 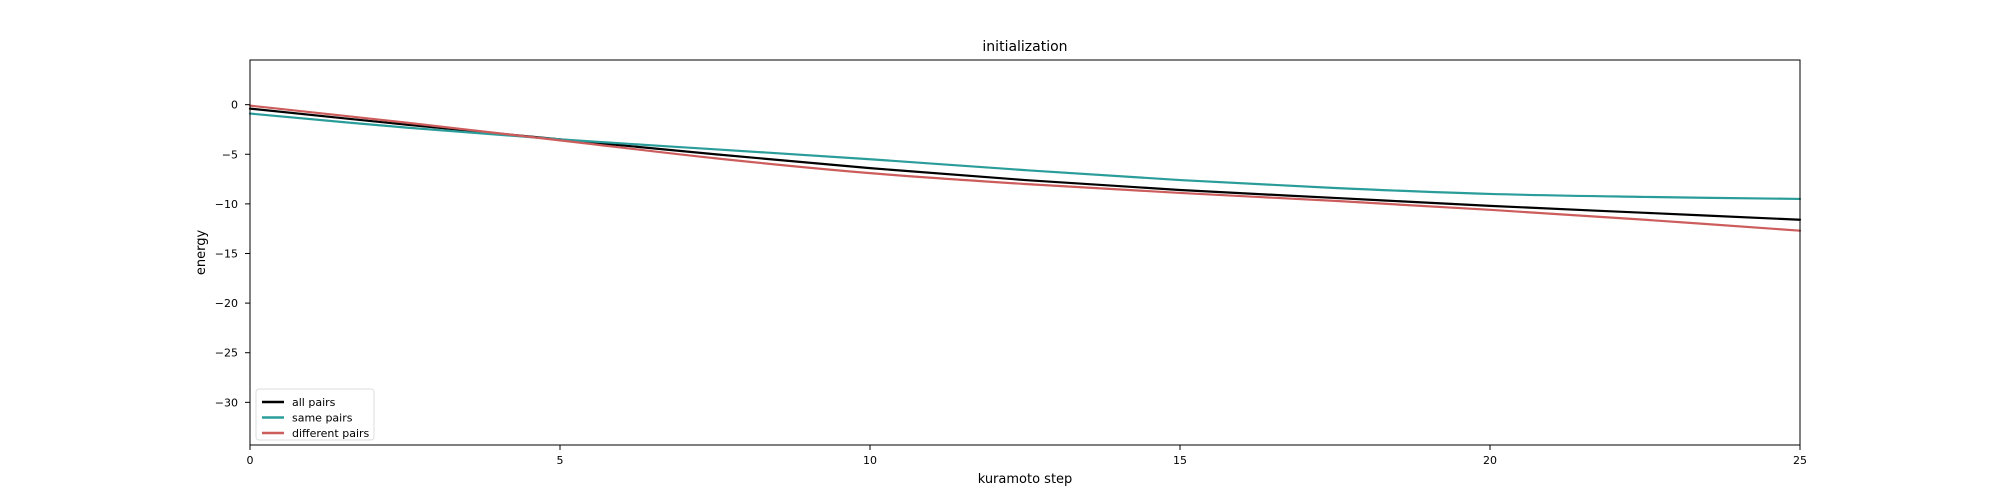 I want to click on legend-label-all-pairs: all pairs, so click(x=314, y=402).